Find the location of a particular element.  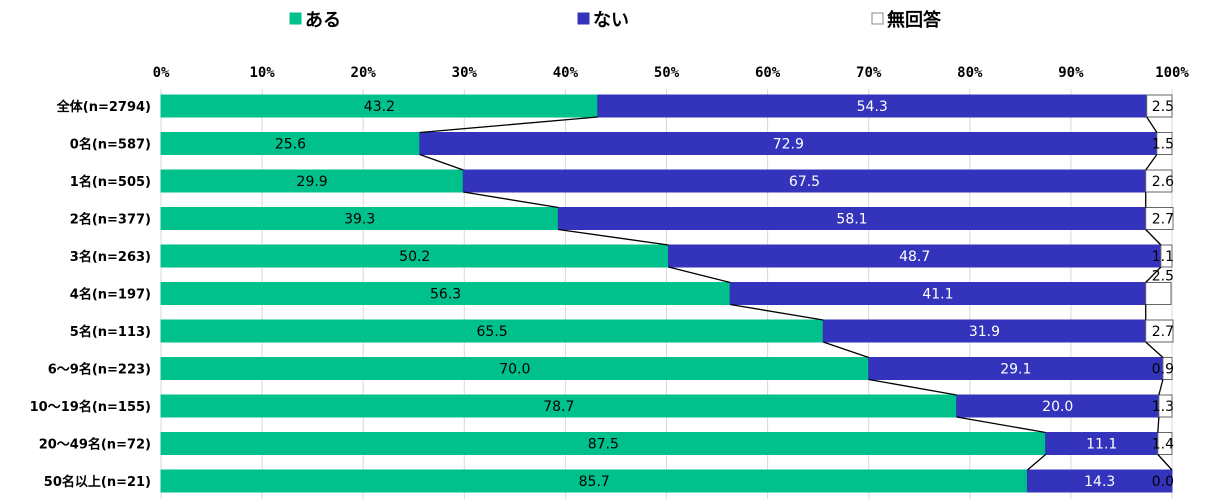

data-label-r2-s2: 2.6 is located at coordinates (1163, 182).